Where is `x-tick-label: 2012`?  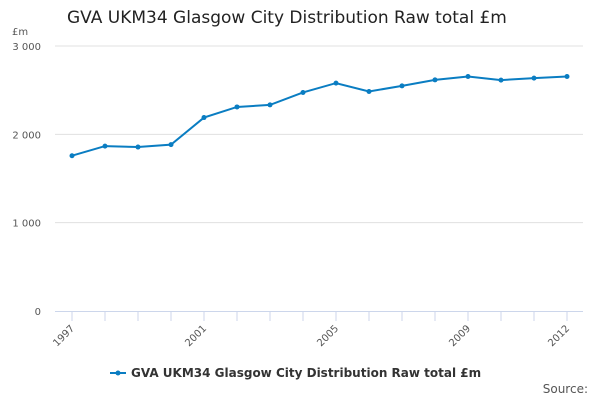 x-tick-label: 2012 is located at coordinates (559, 336).